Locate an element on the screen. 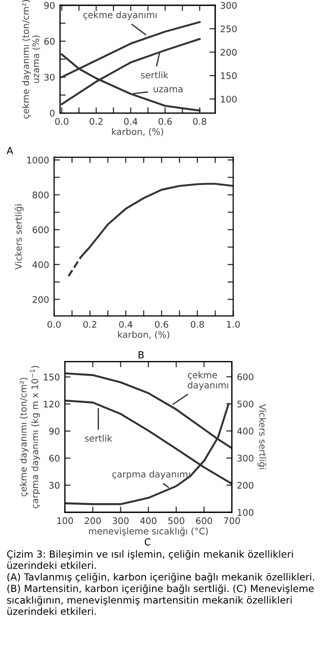 This screenshot has height=661, width=328. x-tick-label: 700 is located at coordinates (232, 520).